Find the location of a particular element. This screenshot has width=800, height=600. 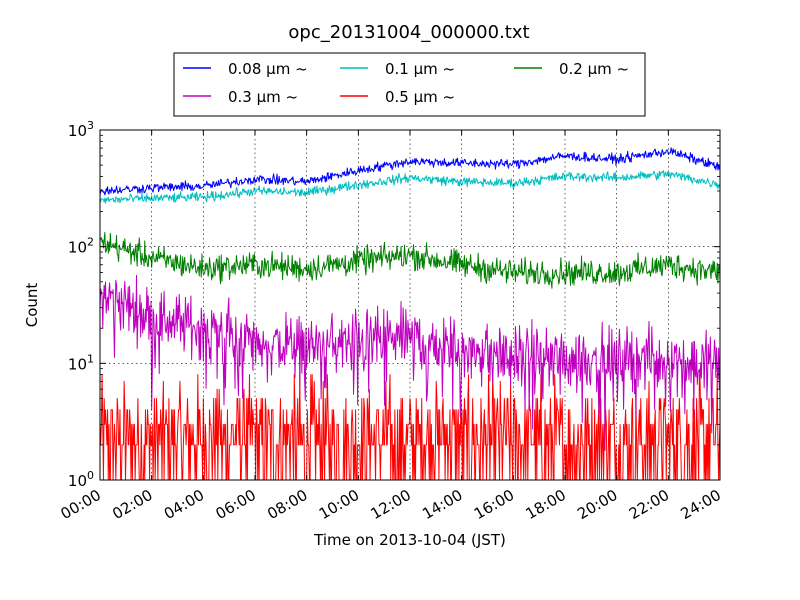

y-tick-exponent: 3 is located at coordinates (90, 125).